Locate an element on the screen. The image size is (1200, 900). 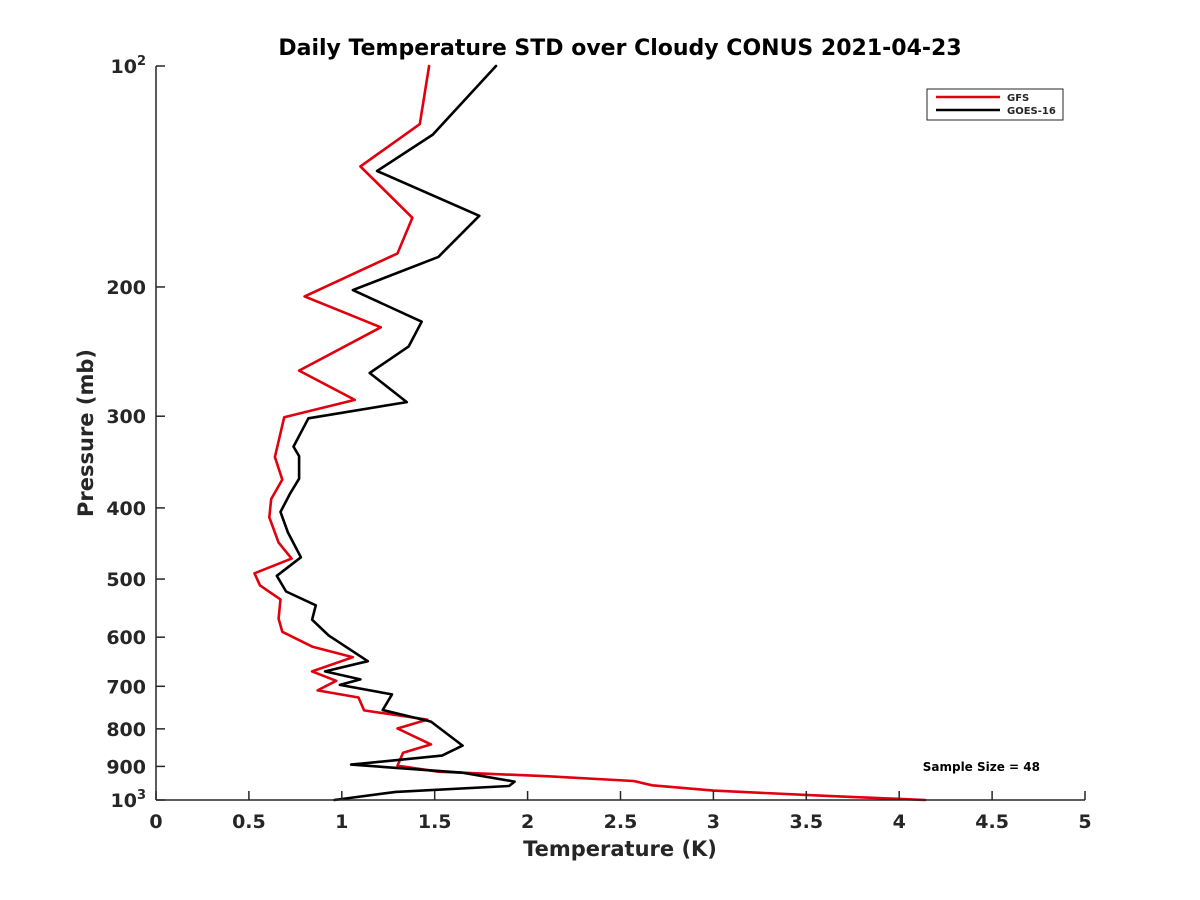
x-tick-label: 4 is located at coordinates (899, 822).